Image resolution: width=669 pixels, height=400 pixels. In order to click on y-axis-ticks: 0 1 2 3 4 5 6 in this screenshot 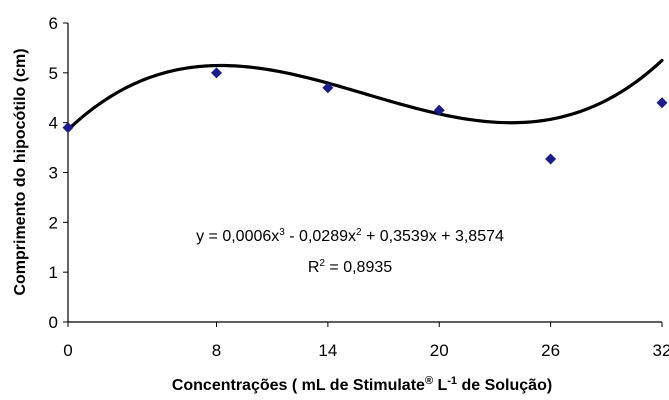, I will do `click(58, 173)`.